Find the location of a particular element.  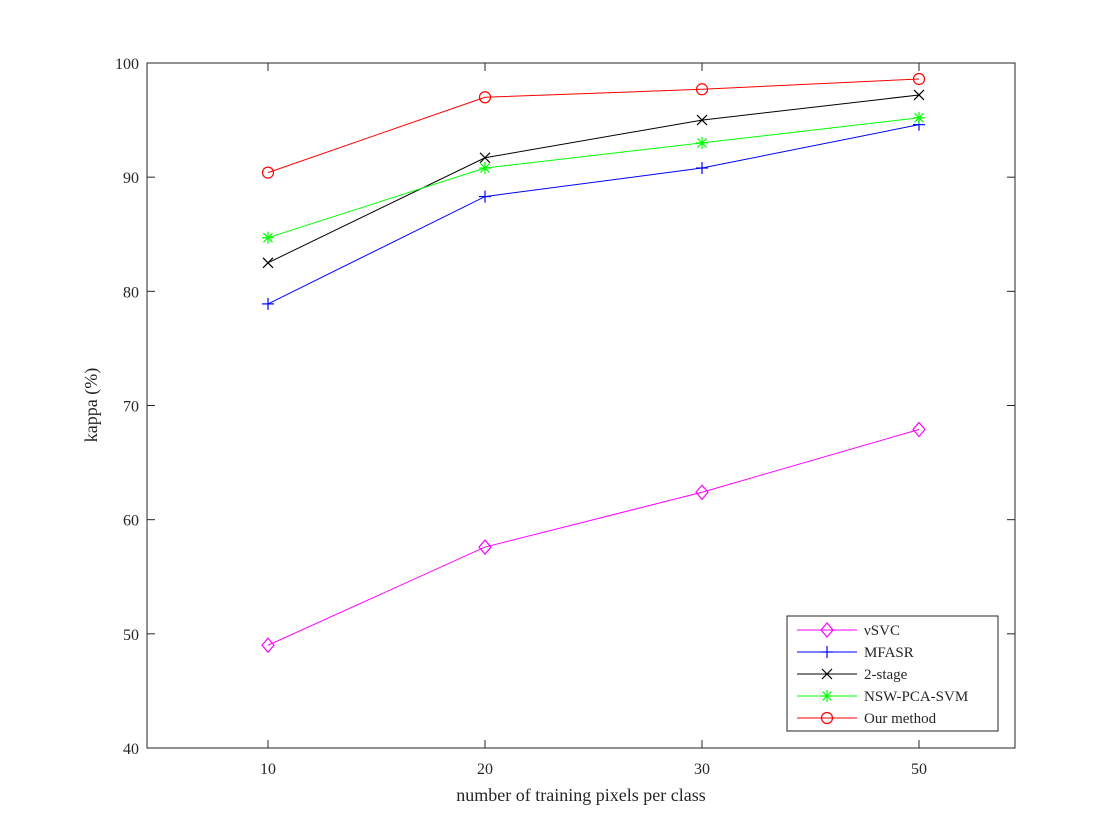

series-star is located at coordinates (593, 177).